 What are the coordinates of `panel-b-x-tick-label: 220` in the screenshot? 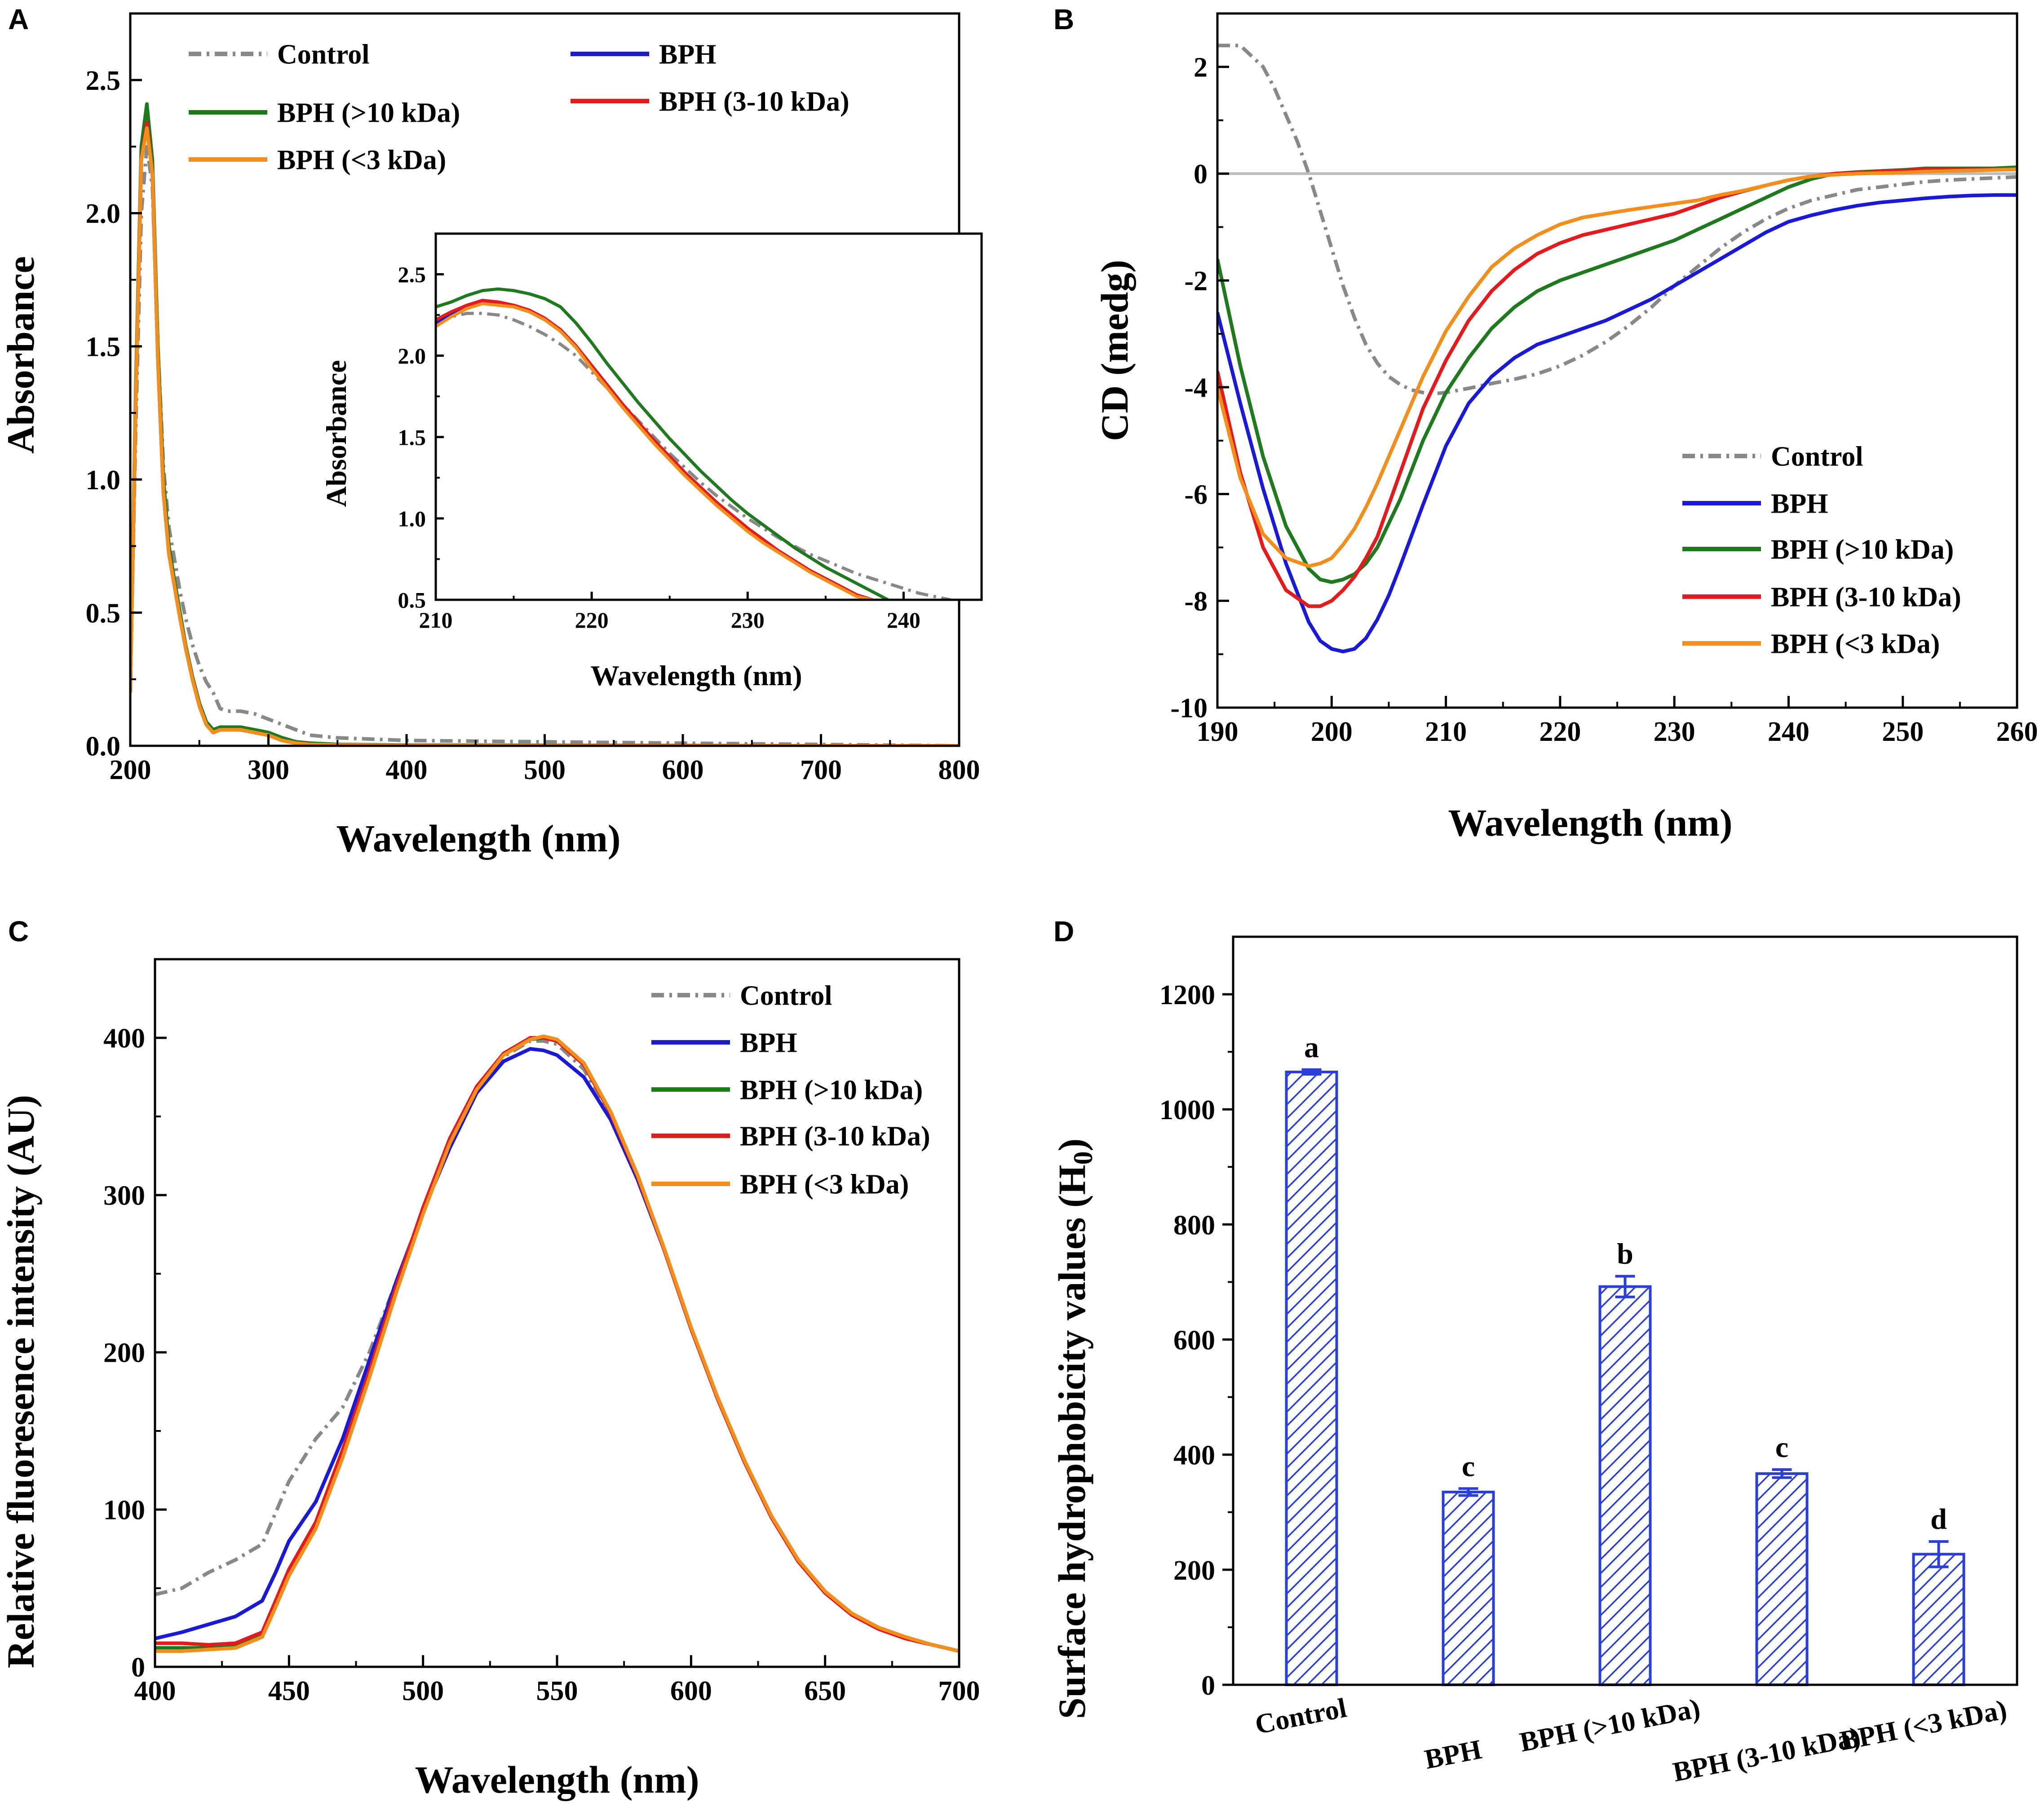 It's located at (1560, 732).